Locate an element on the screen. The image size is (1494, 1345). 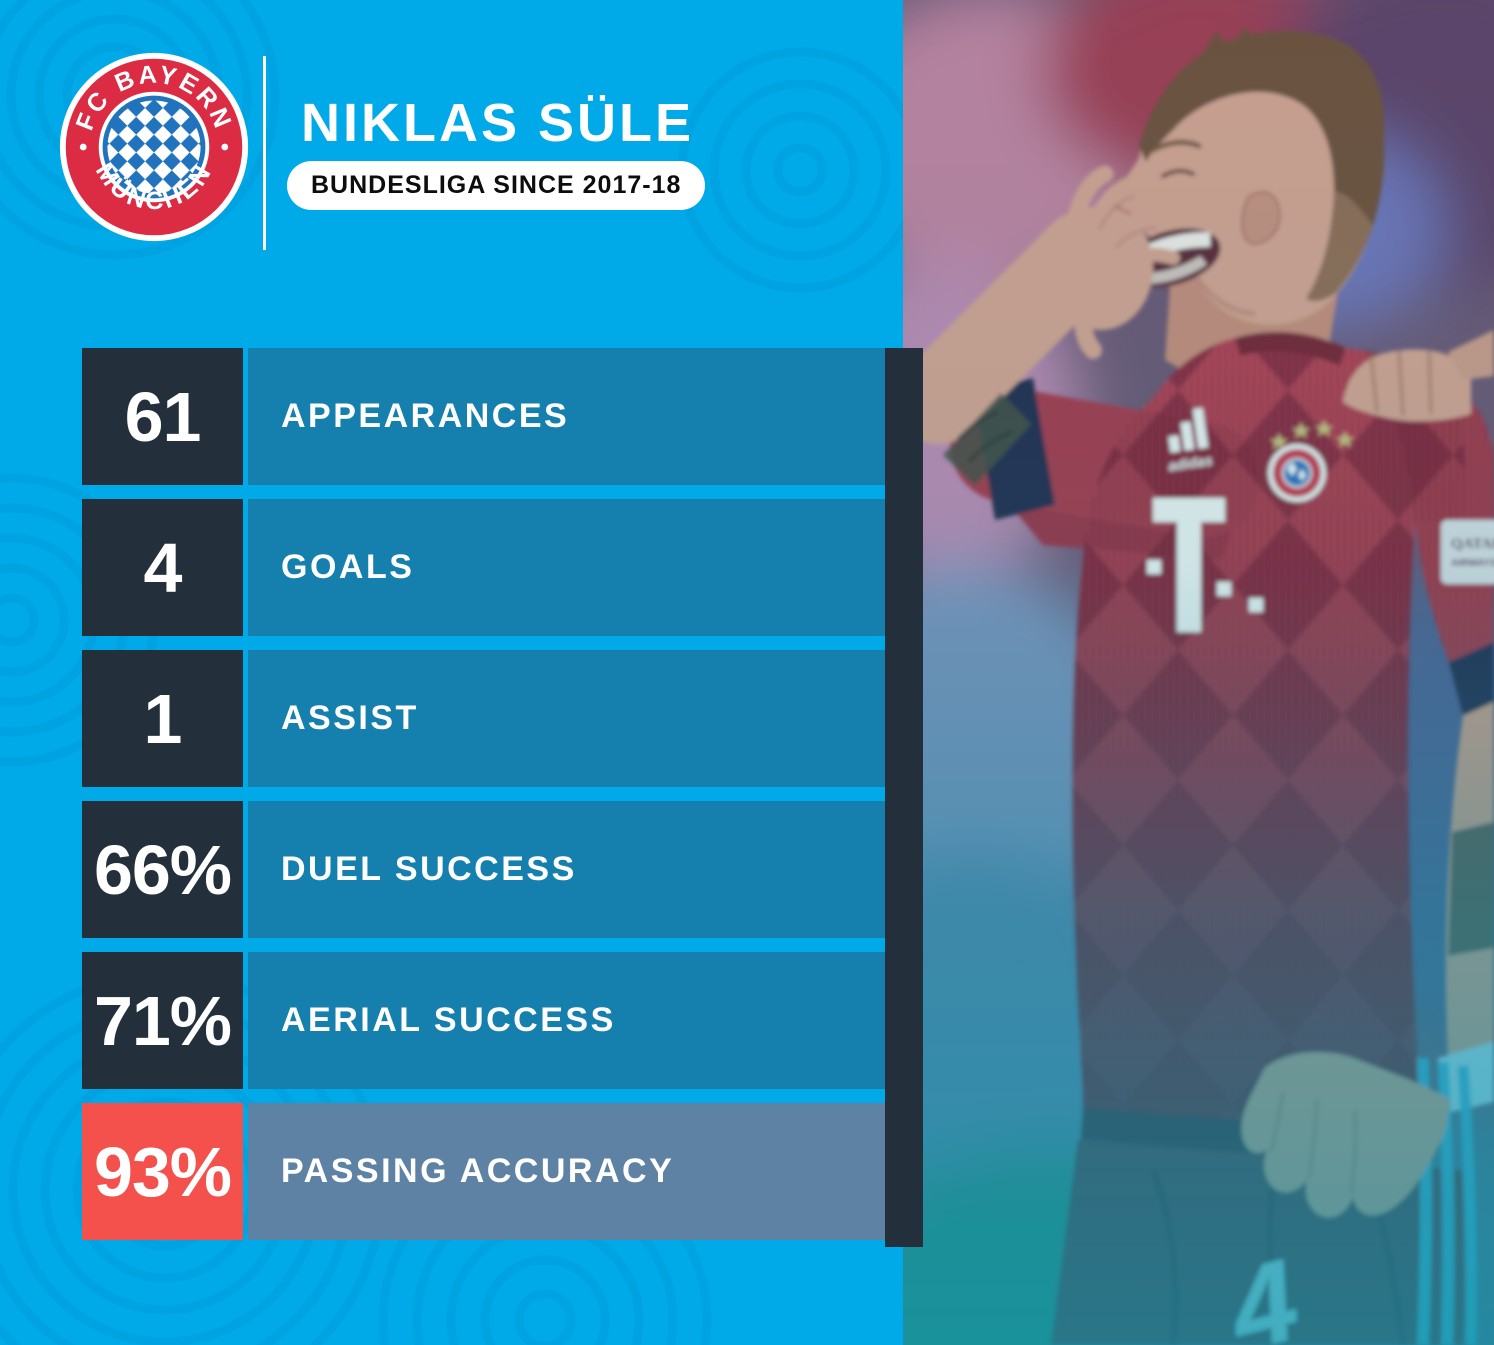
page-title: NIKLAS SÜLE is located at coordinates (498, 123).